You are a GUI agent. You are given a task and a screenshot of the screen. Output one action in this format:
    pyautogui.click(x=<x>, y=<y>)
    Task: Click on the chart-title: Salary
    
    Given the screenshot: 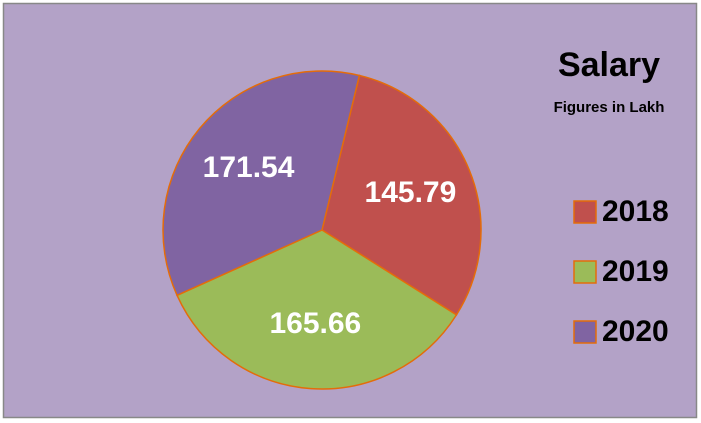 What is the action you would take?
    pyautogui.click(x=609, y=65)
    